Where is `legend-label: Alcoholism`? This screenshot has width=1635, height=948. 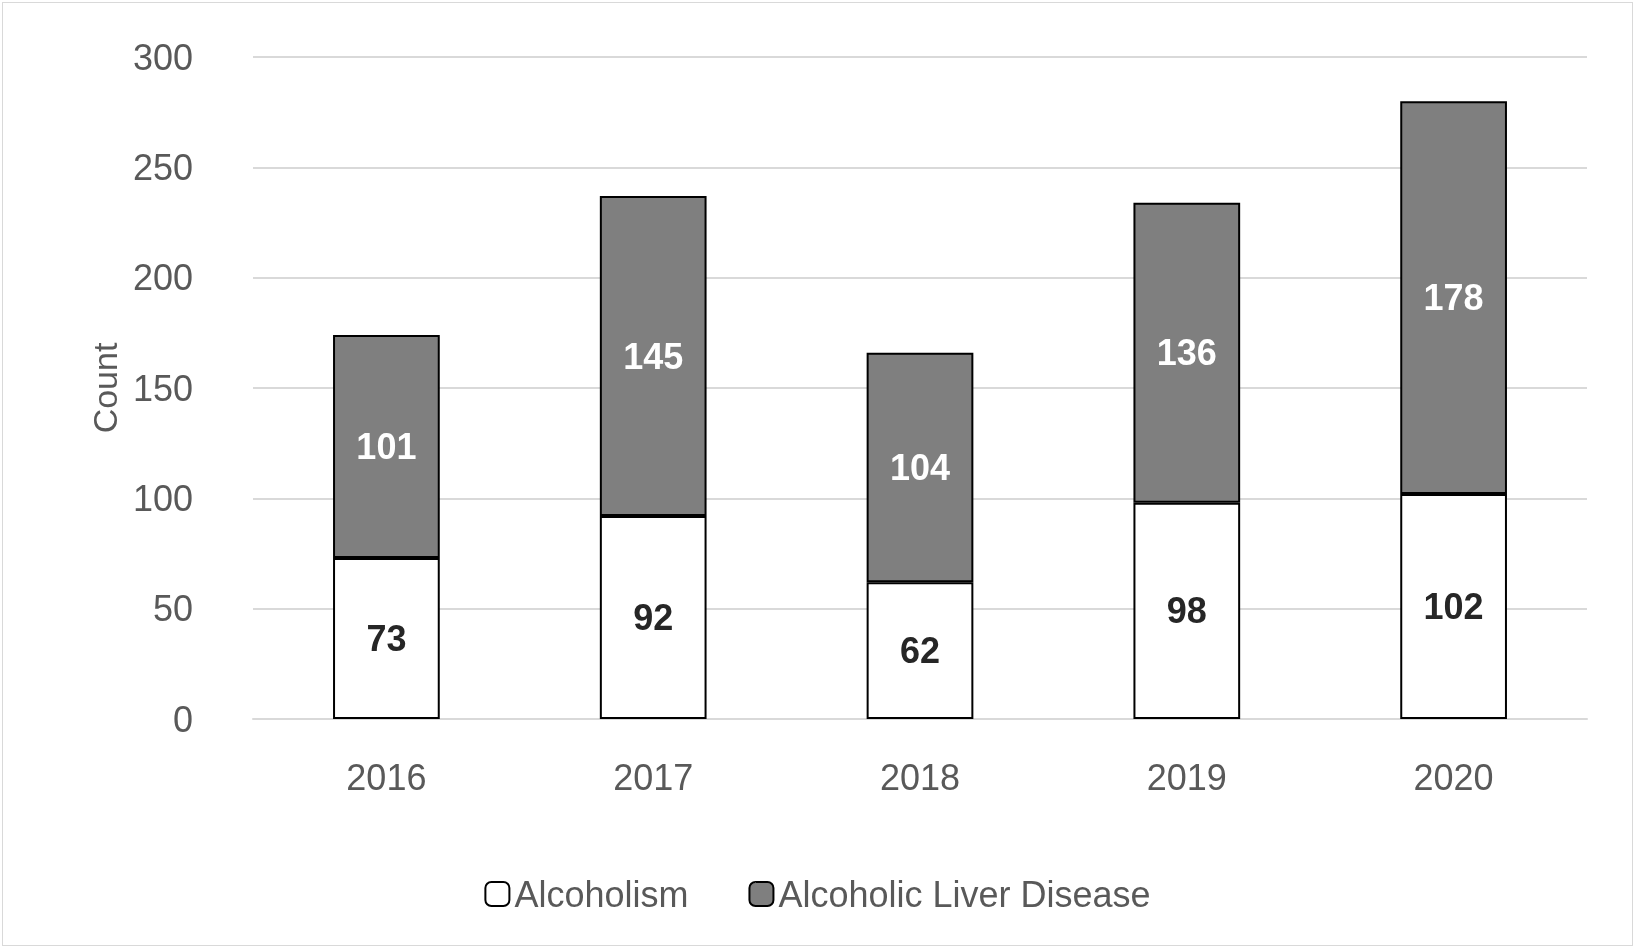
legend-label: Alcoholism is located at coordinates (601, 894).